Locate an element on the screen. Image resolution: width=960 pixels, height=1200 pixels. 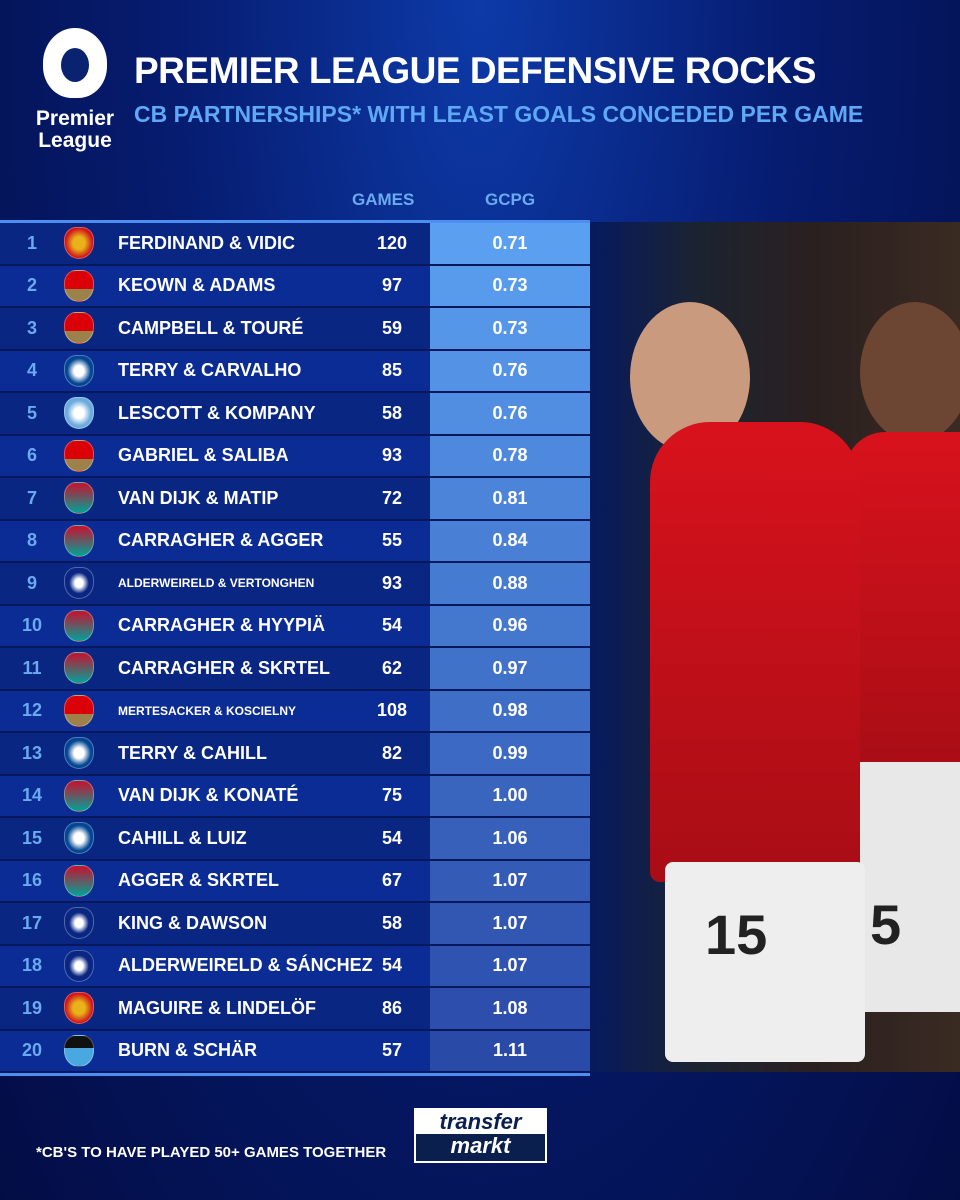
partnership-name: LESCOTT & KOMPANY is located at coordinates (217, 412).